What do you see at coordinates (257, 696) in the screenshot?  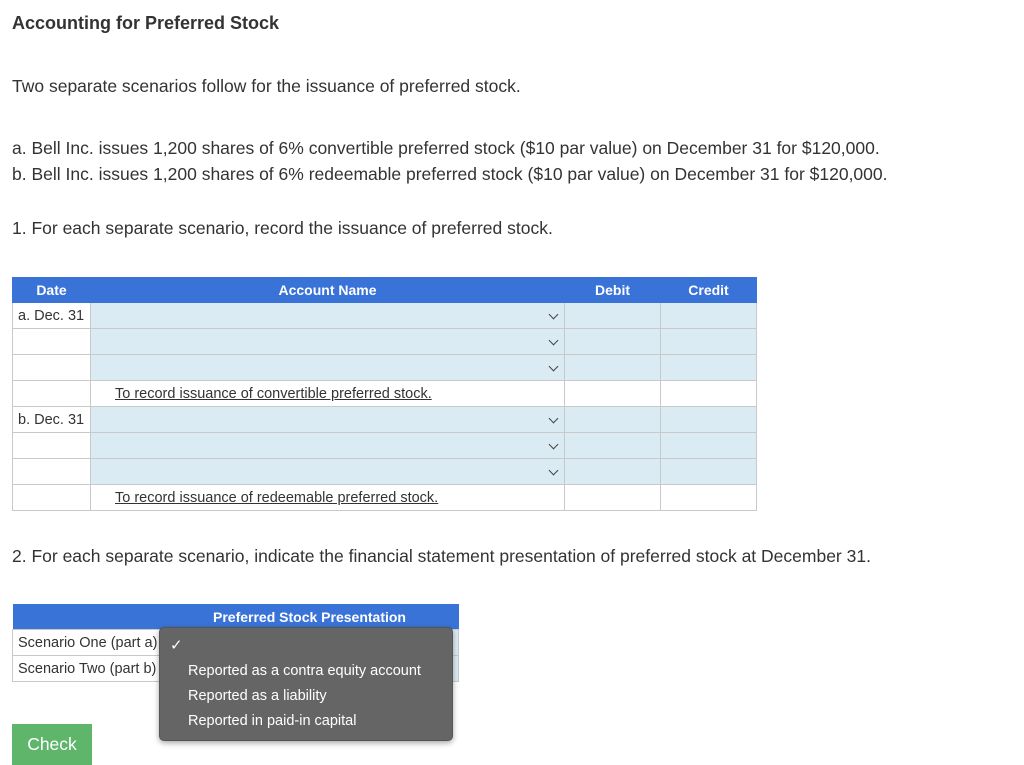 I see `dropdown-option: Reported as a liability` at bounding box center [257, 696].